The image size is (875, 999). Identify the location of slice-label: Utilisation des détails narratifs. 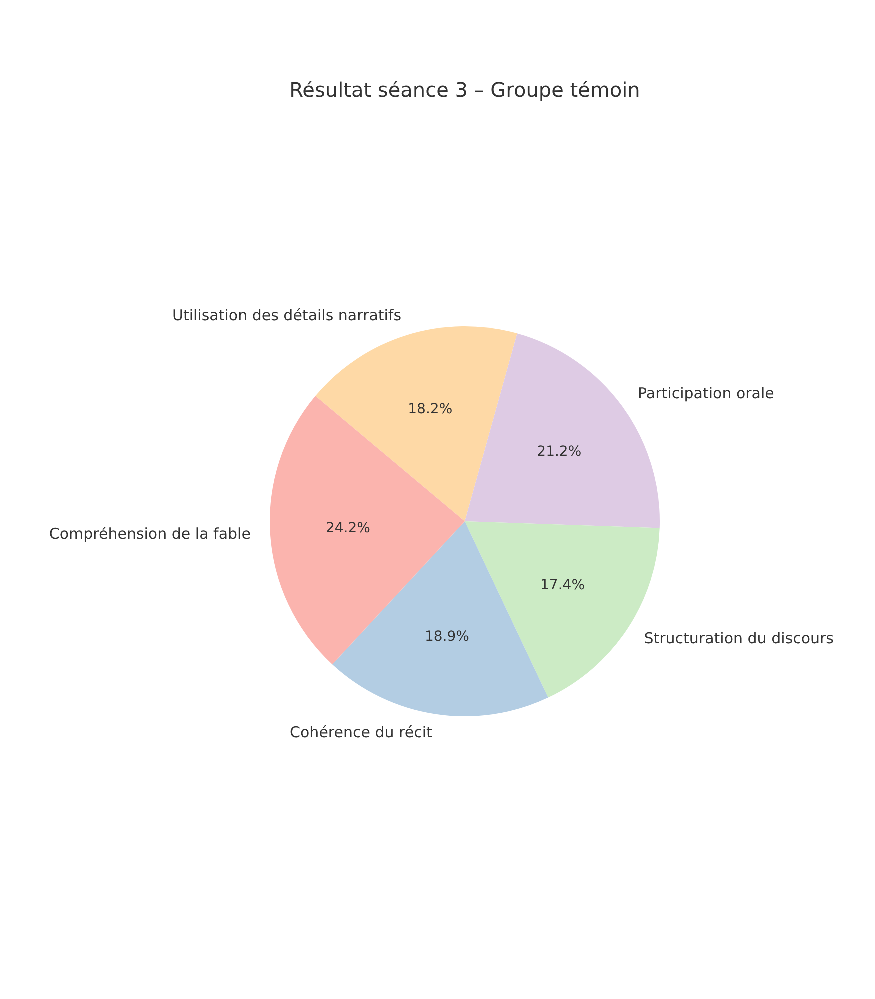
(287, 315).